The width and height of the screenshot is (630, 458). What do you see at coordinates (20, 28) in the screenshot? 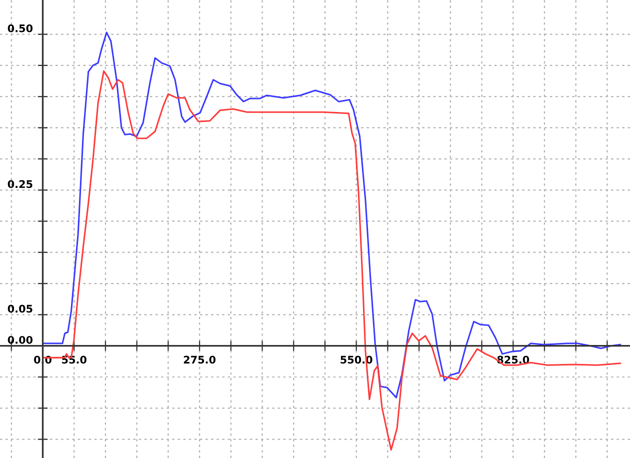
I see `y-tick-label: 0.50` at bounding box center [20, 28].